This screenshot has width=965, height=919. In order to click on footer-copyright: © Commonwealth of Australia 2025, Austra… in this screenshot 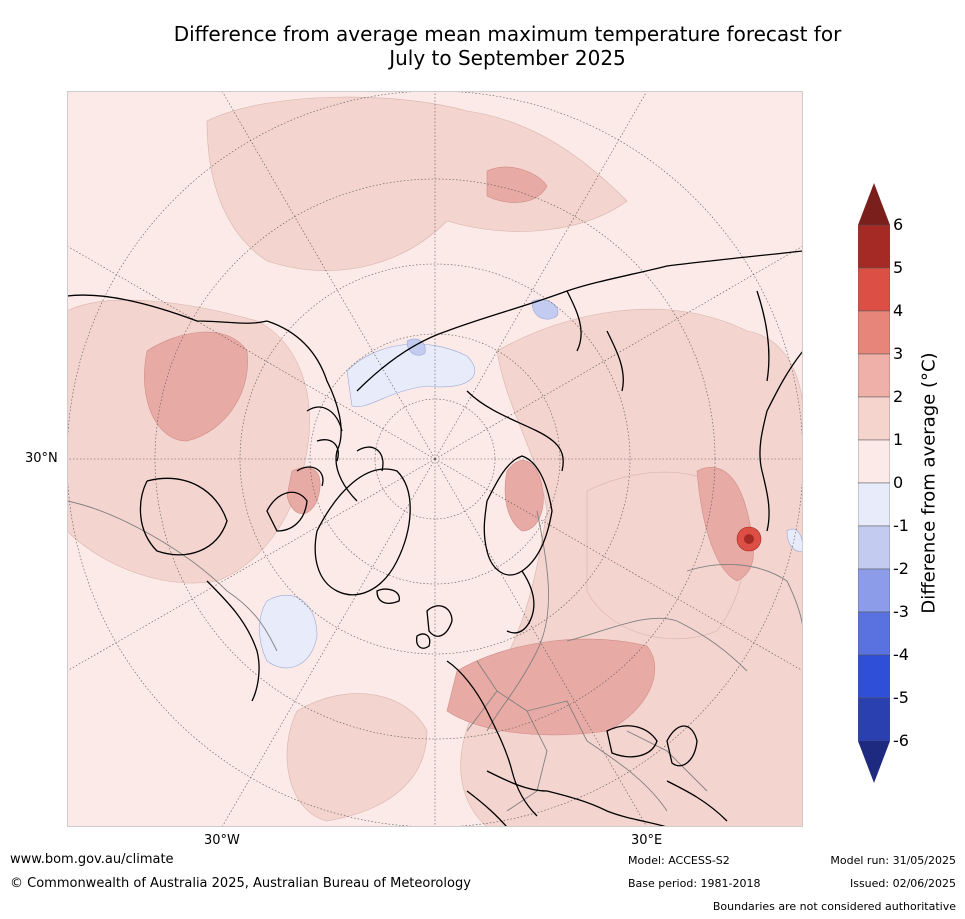, I will do `click(240, 883)`.